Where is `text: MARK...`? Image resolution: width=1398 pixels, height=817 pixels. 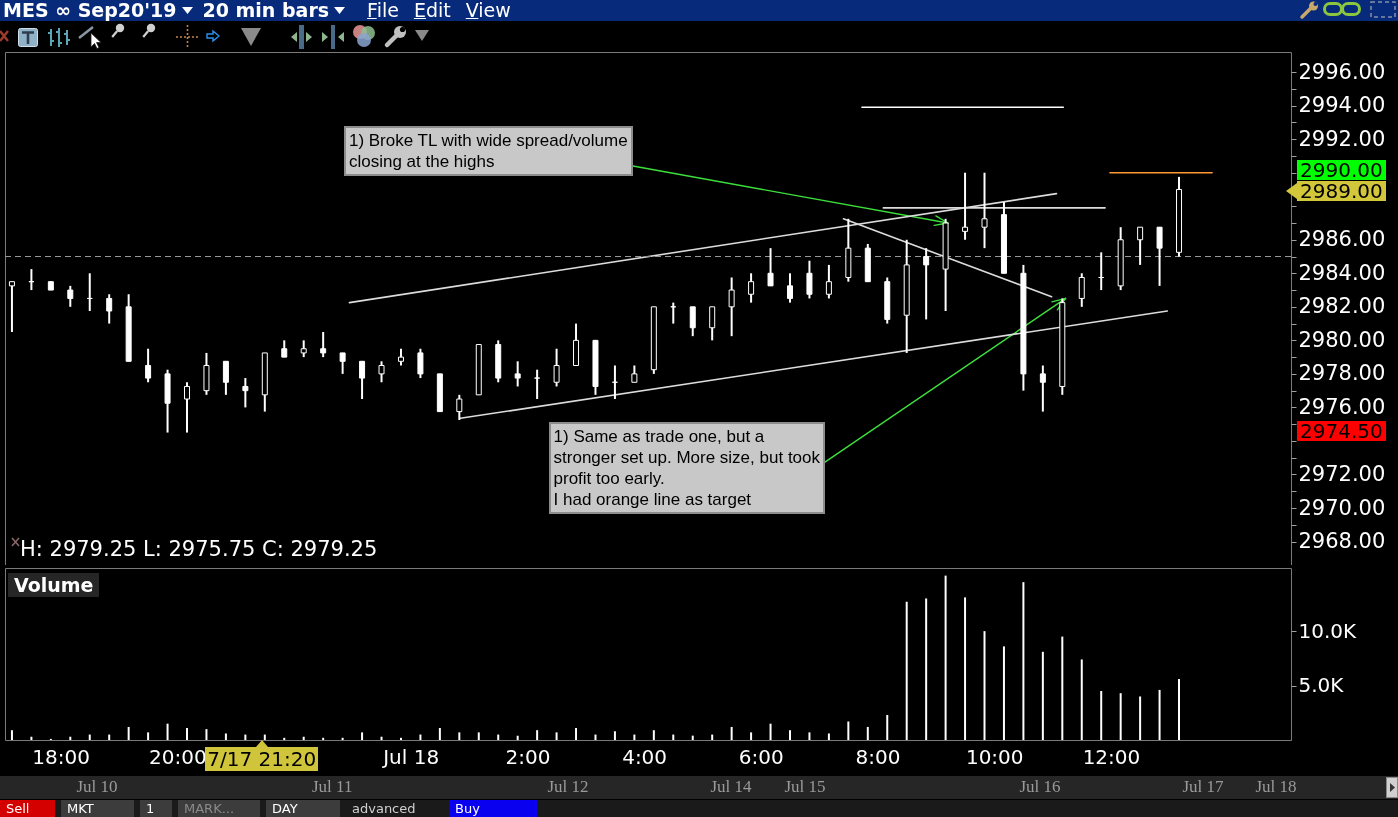
text: MARK... is located at coordinates (219, 808).